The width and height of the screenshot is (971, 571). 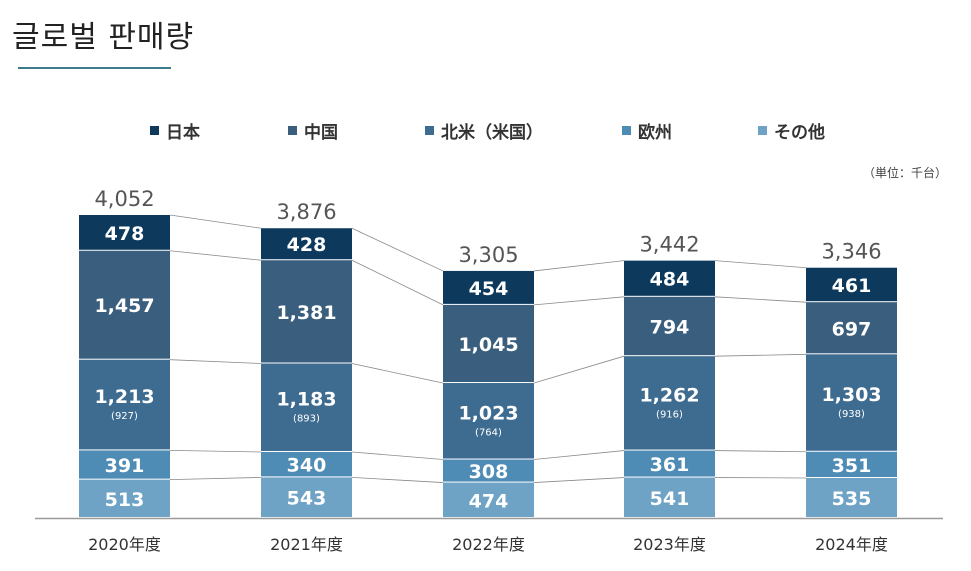 What do you see at coordinates (799, 133) in the screenshot?
I see `legend-label-other: その他` at bounding box center [799, 133].